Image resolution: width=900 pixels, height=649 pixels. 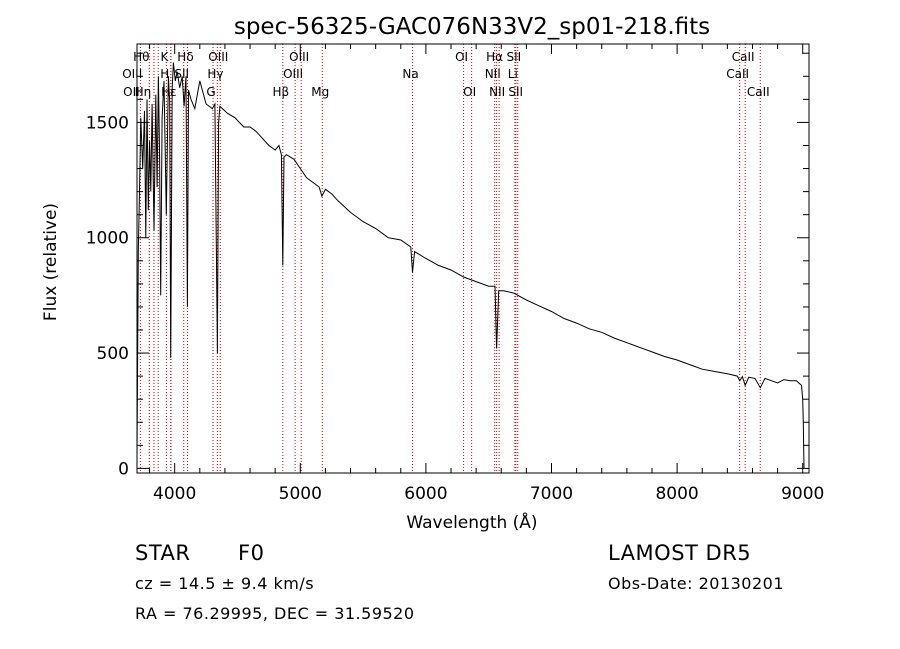 I want to click on line-label: Li, so click(x=513, y=74).